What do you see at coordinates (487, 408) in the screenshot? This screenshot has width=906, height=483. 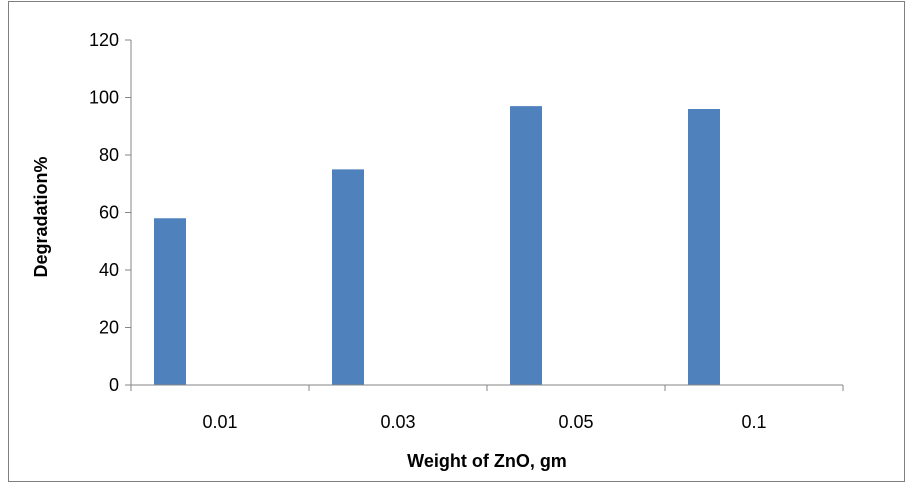 I see `x-ticks-group: 0.01 0.03 0.05 0.1` at bounding box center [487, 408].